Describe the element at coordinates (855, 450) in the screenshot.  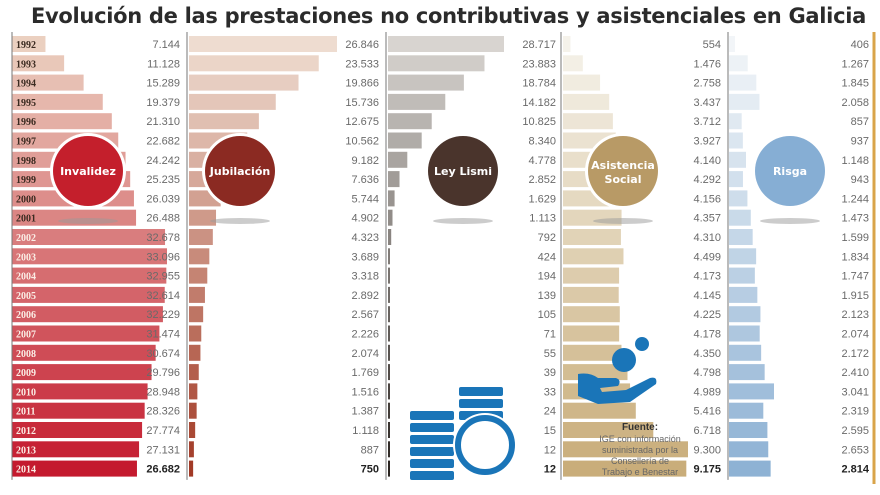
I see `value-label: 2.653` at that location.